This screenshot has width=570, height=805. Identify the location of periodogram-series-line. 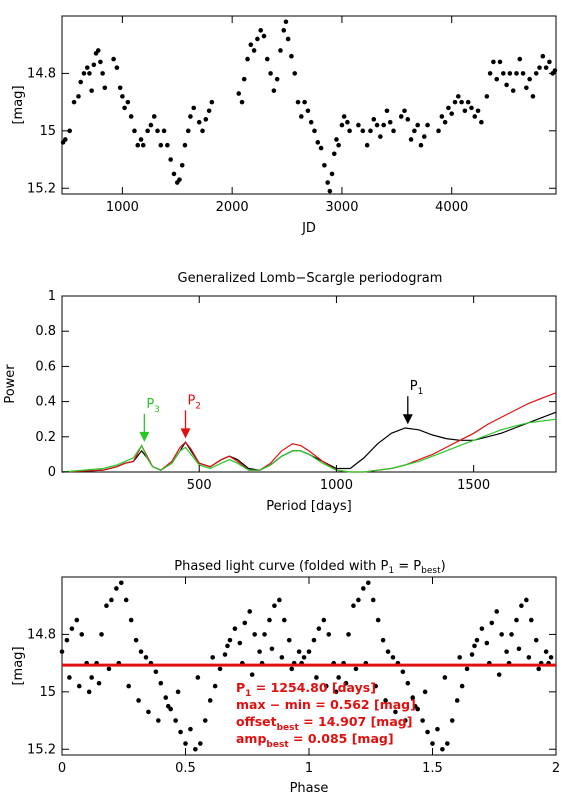
(309, 442).